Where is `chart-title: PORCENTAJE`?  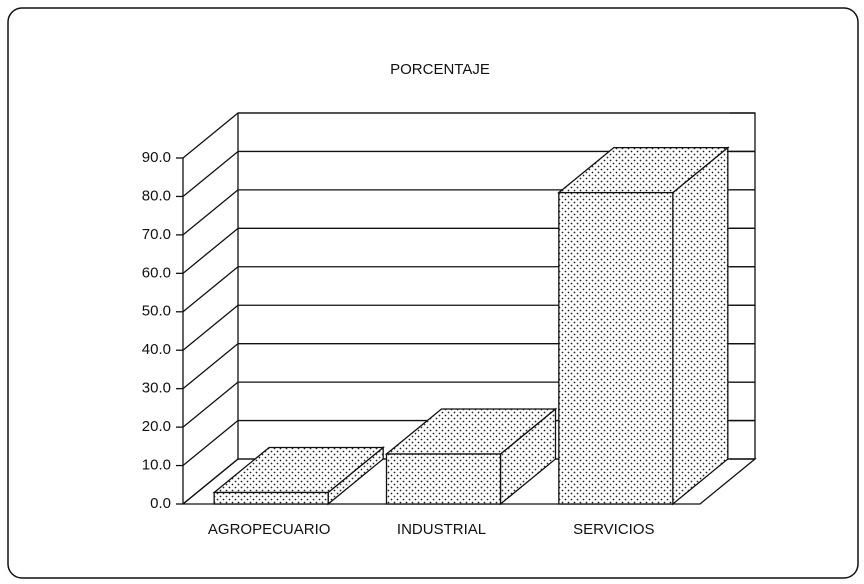
chart-title: PORCENTAJE is located at coordinates (440, 69).